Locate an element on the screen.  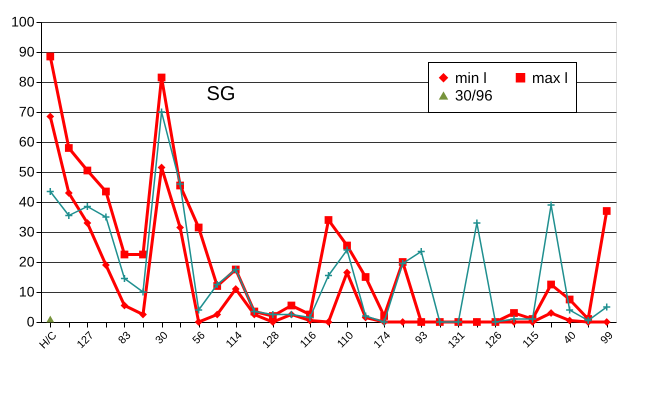
x-tick-label: 83 is located at coordinates (125, 338).